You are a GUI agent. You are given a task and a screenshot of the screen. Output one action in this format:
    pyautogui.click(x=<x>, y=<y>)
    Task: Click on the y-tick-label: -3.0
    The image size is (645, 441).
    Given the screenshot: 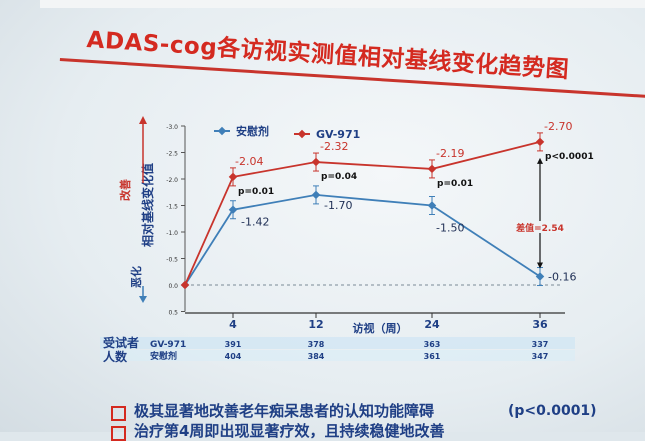 What is the action you would take?
    pyautogui.click(x=172, y=127)
    